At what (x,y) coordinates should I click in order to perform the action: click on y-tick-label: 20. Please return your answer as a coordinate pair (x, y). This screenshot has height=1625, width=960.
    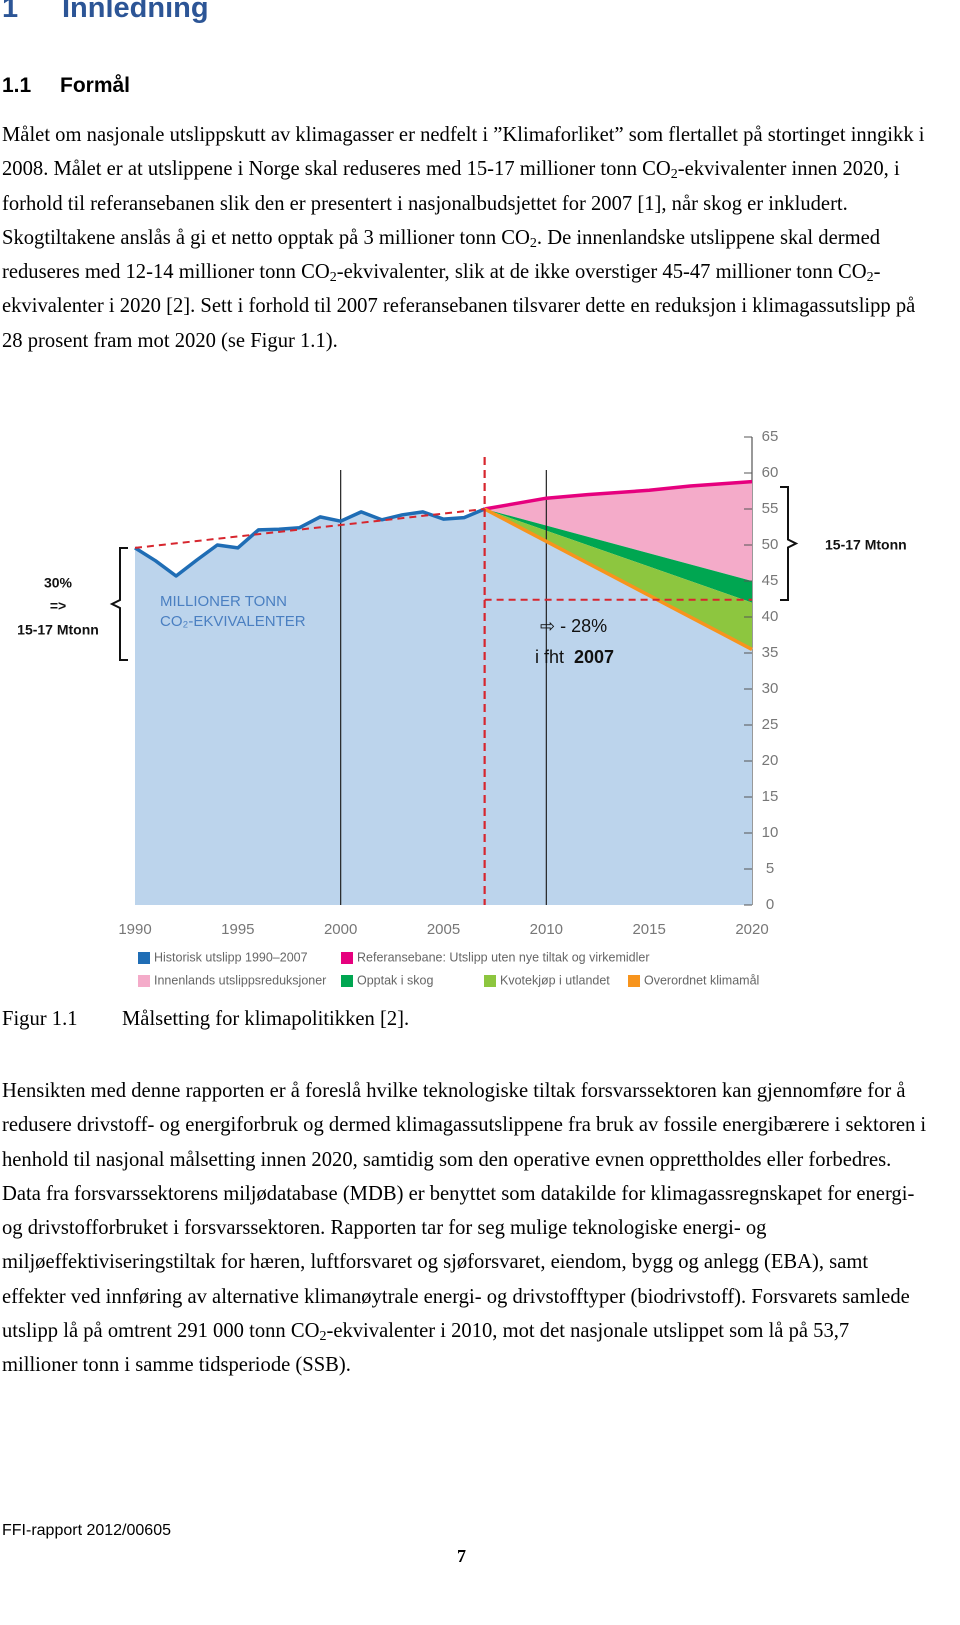
    Looking at the image, I should click on (770, 760).